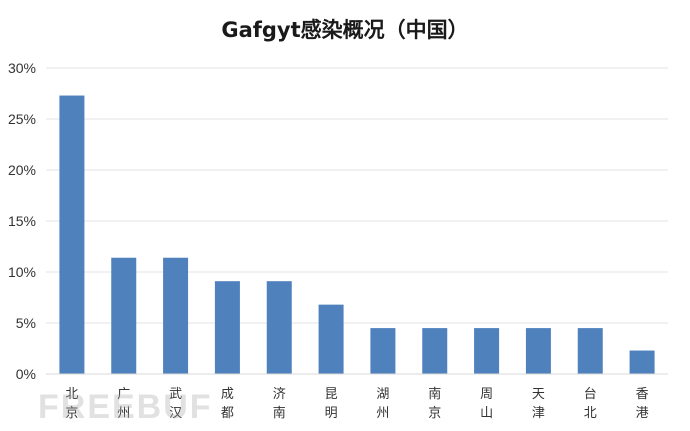 This screenshot has width=690, height=431. What do you see at coordinates (331, 404) in the screenshot?
I see `x-category-label: 昆明` at bounding box center [331, 404].